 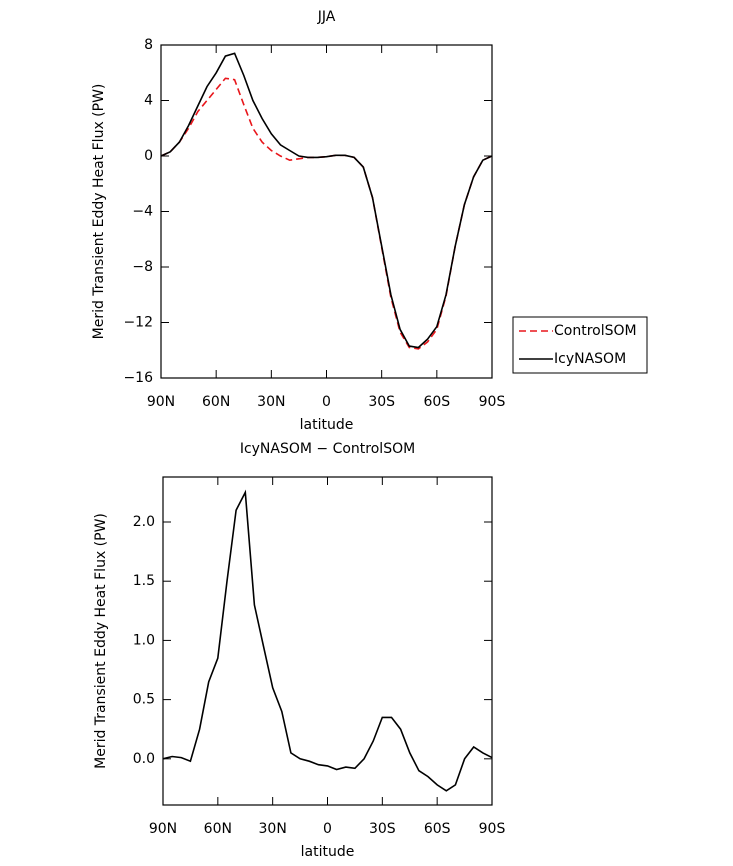 What do you see at coordinates (138, 378) in the screenshot?
I see `y-tick-label: −16` at bounding box center [138, 378].